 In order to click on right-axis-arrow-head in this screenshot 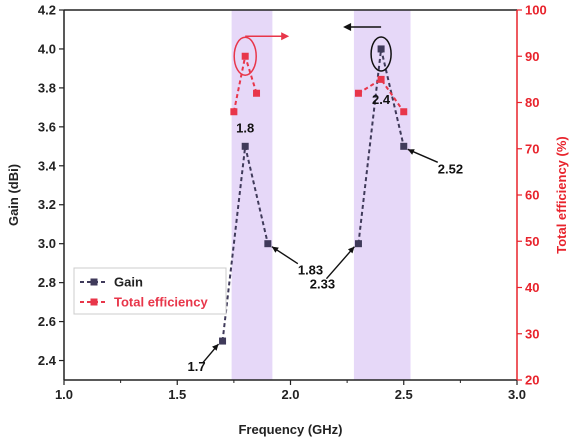, I will do `click(285, 36)`.